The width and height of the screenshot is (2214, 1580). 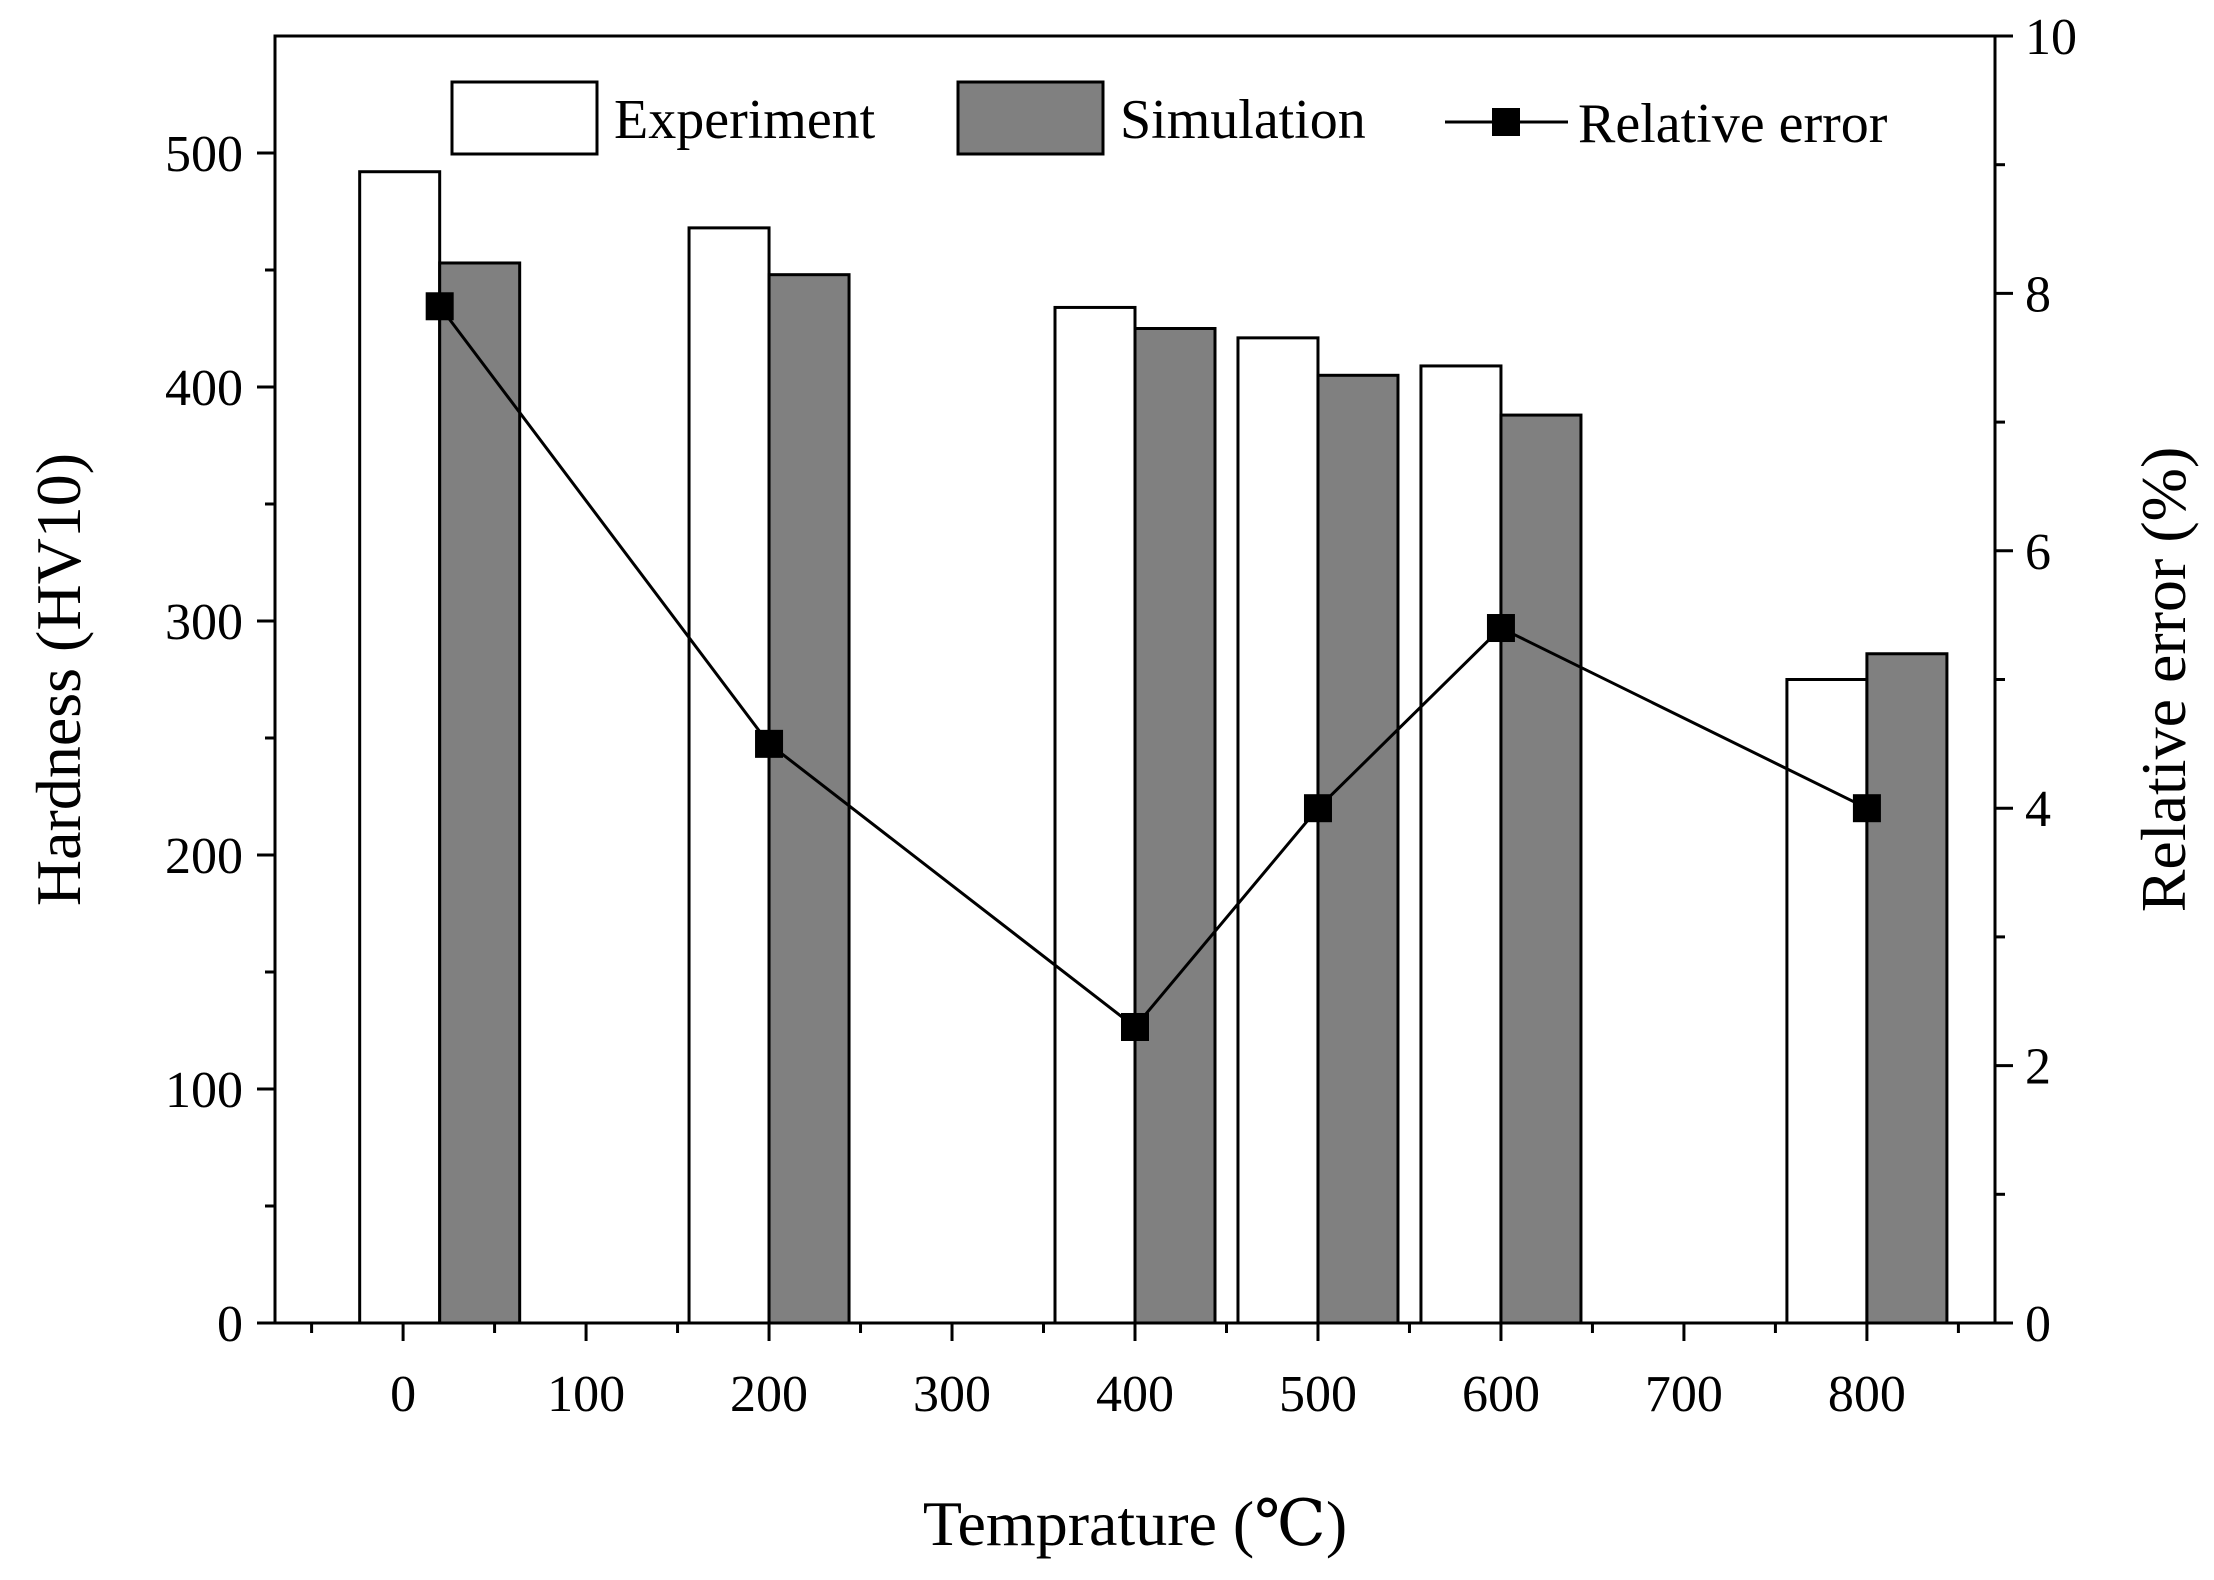 I want to click on x-tick-label: 500, so click(x=1318, y=1394).